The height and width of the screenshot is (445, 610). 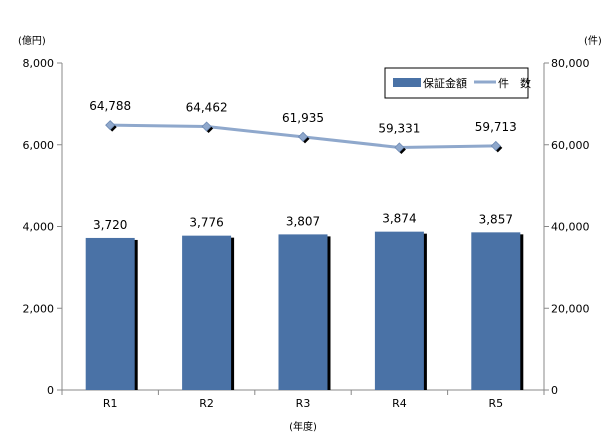 I want to click on point-data-label: 59,713, so click(x=496, y=127).